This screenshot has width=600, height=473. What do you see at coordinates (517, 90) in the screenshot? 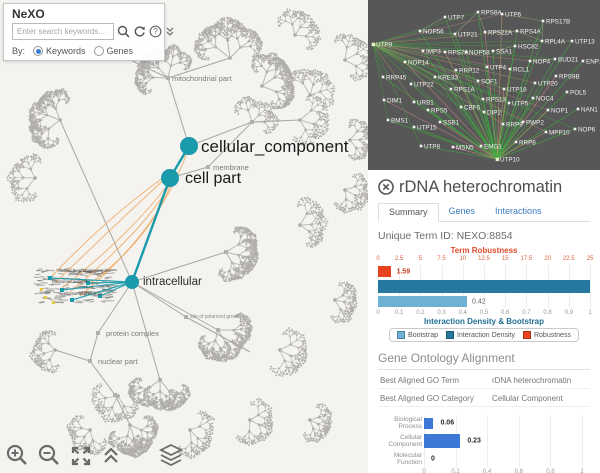
I see `gene-node-label: UTP18` at bounding box center [517, 90].